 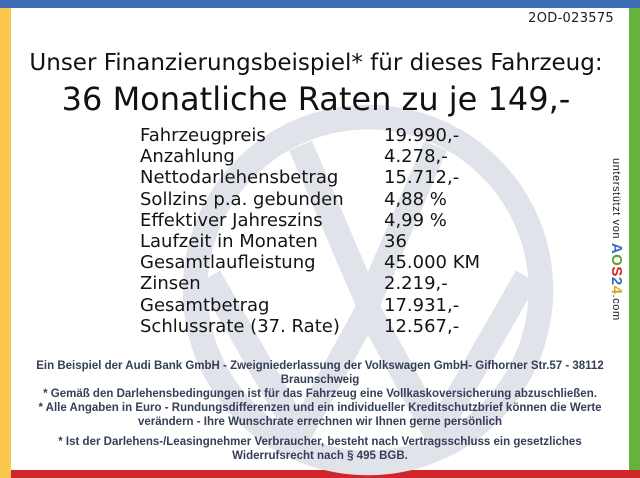 I want to click on row-value: 45.000 KM, so click(x=432, y=263).